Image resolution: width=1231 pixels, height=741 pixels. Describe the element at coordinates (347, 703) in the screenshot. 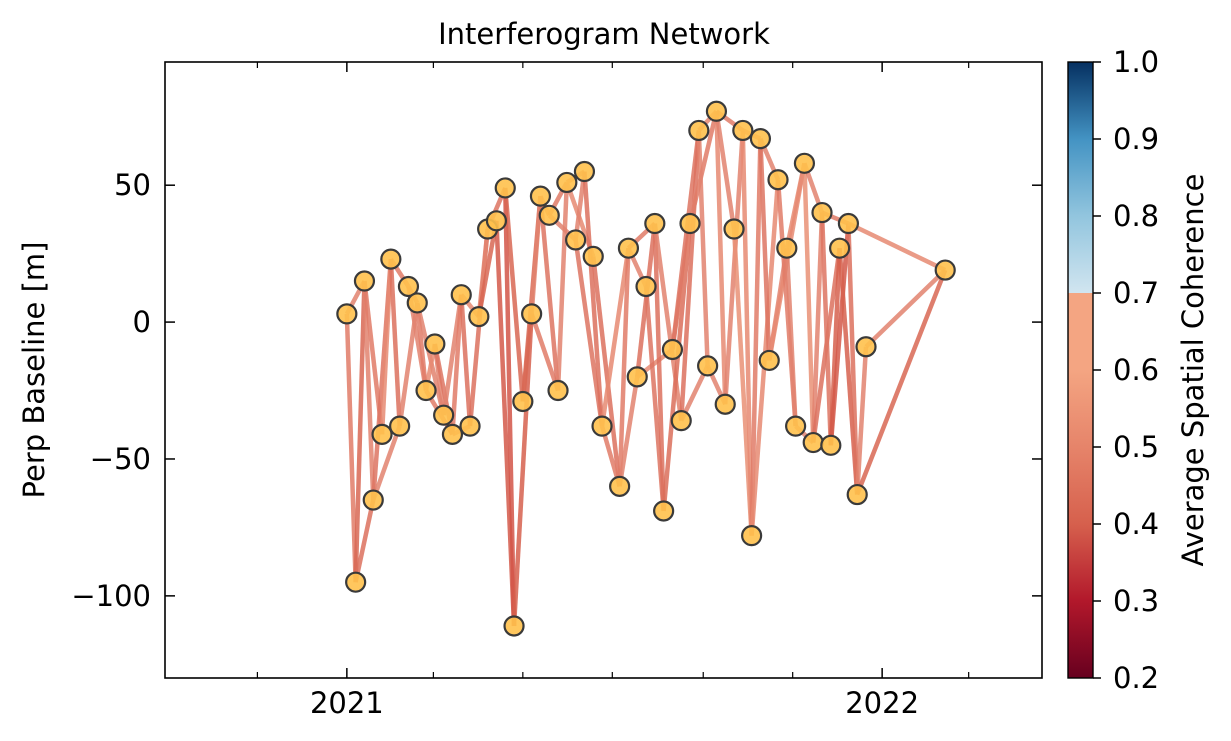

I see `x-tick-label: 2021` at that location.